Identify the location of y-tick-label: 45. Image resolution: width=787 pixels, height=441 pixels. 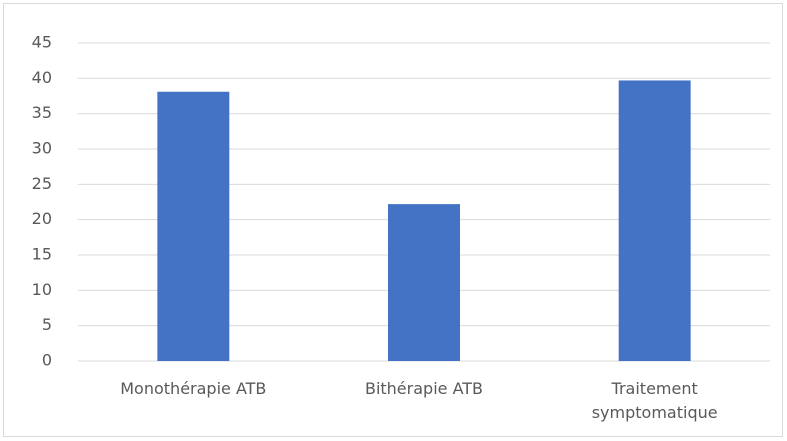
(42, 42).